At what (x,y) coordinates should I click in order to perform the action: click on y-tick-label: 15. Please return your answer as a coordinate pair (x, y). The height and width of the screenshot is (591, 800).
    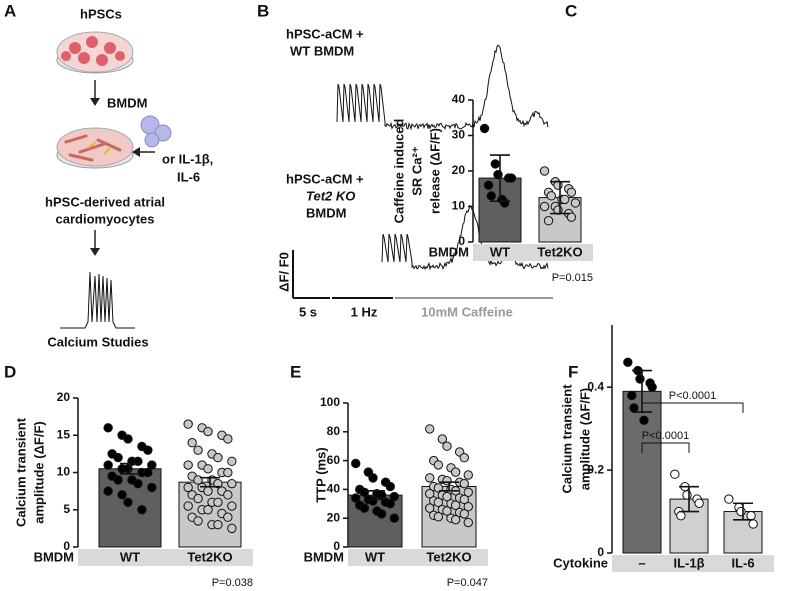
    Looking at the image, I should click on (64, 434).